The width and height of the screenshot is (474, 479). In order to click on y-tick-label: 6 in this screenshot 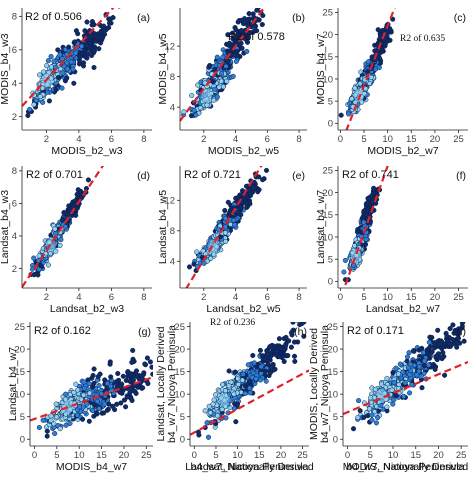, I will do `click(14, 204)`.